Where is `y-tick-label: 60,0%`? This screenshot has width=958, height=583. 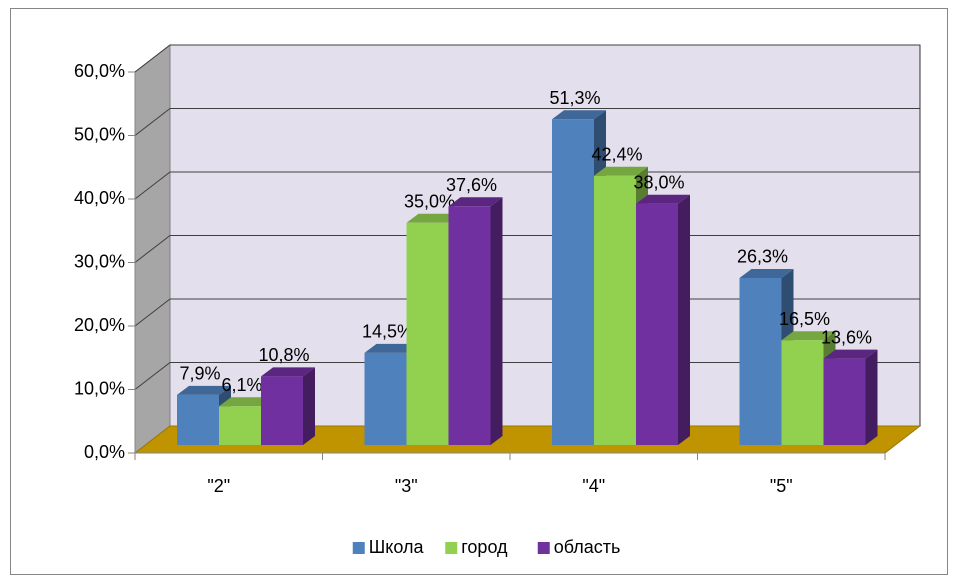 y-tick-label: 60,0% is located at coordinates (99, 71).